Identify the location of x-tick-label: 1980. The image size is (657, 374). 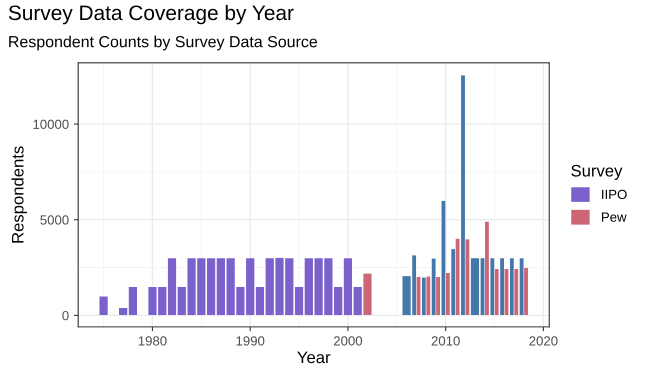
(152, 341).